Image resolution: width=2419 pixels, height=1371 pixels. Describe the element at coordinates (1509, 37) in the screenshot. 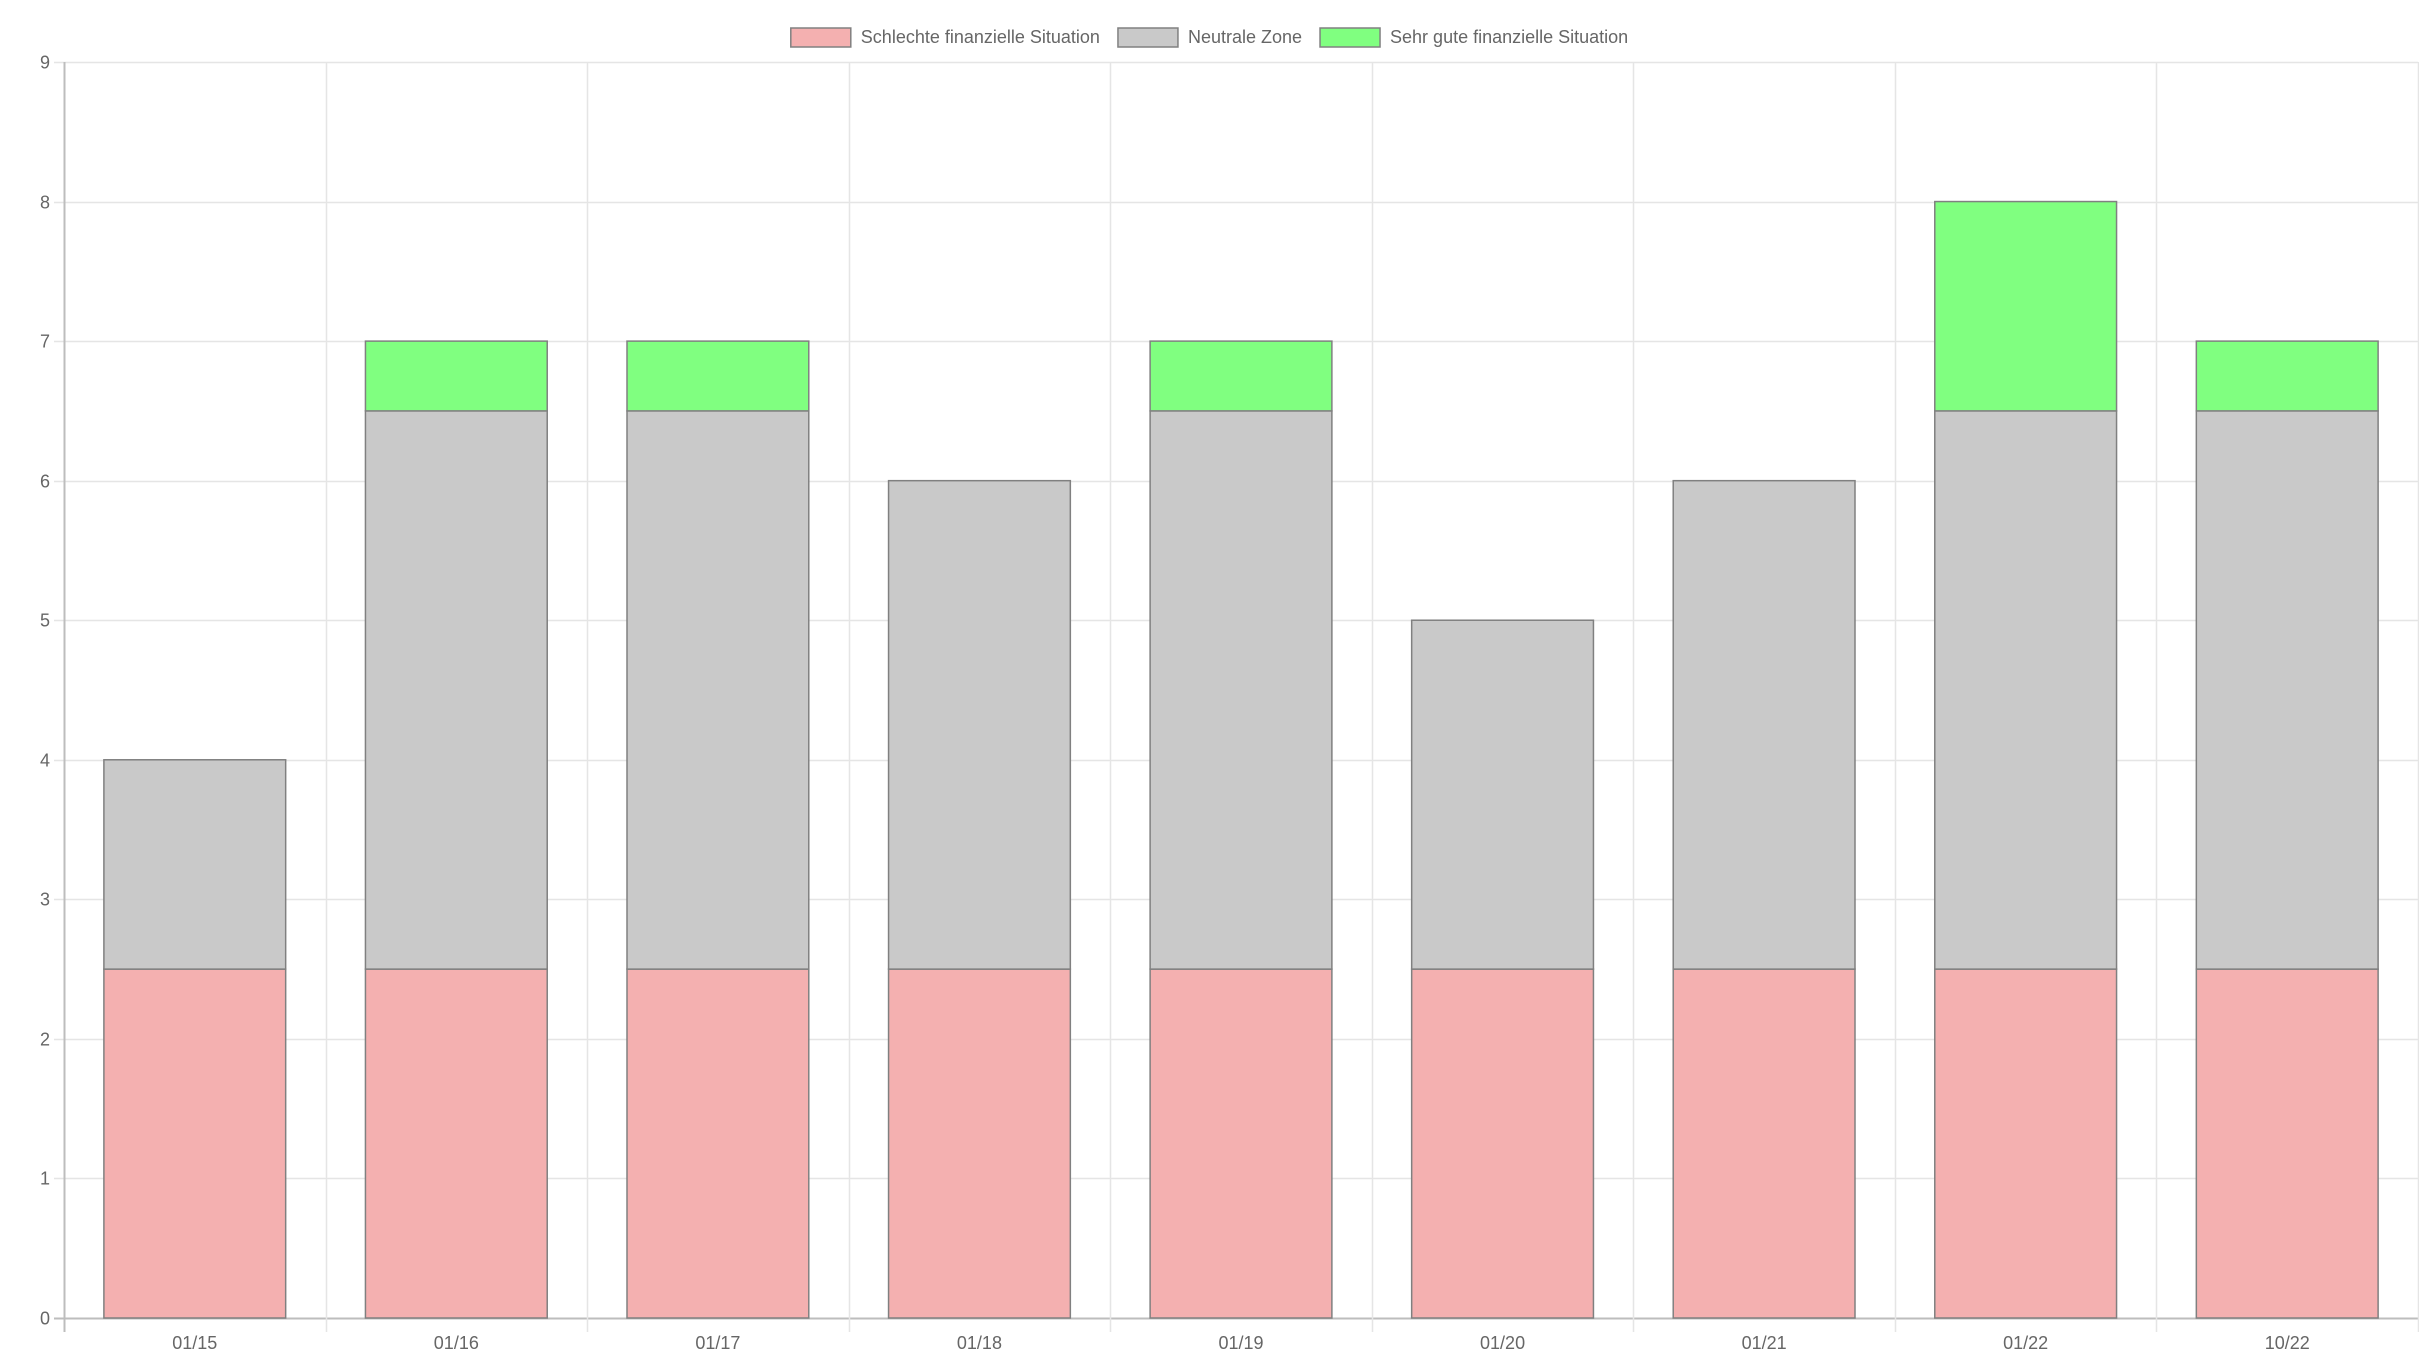

I see `legend-label: Sehr gute finanzielle Situation` at that location.